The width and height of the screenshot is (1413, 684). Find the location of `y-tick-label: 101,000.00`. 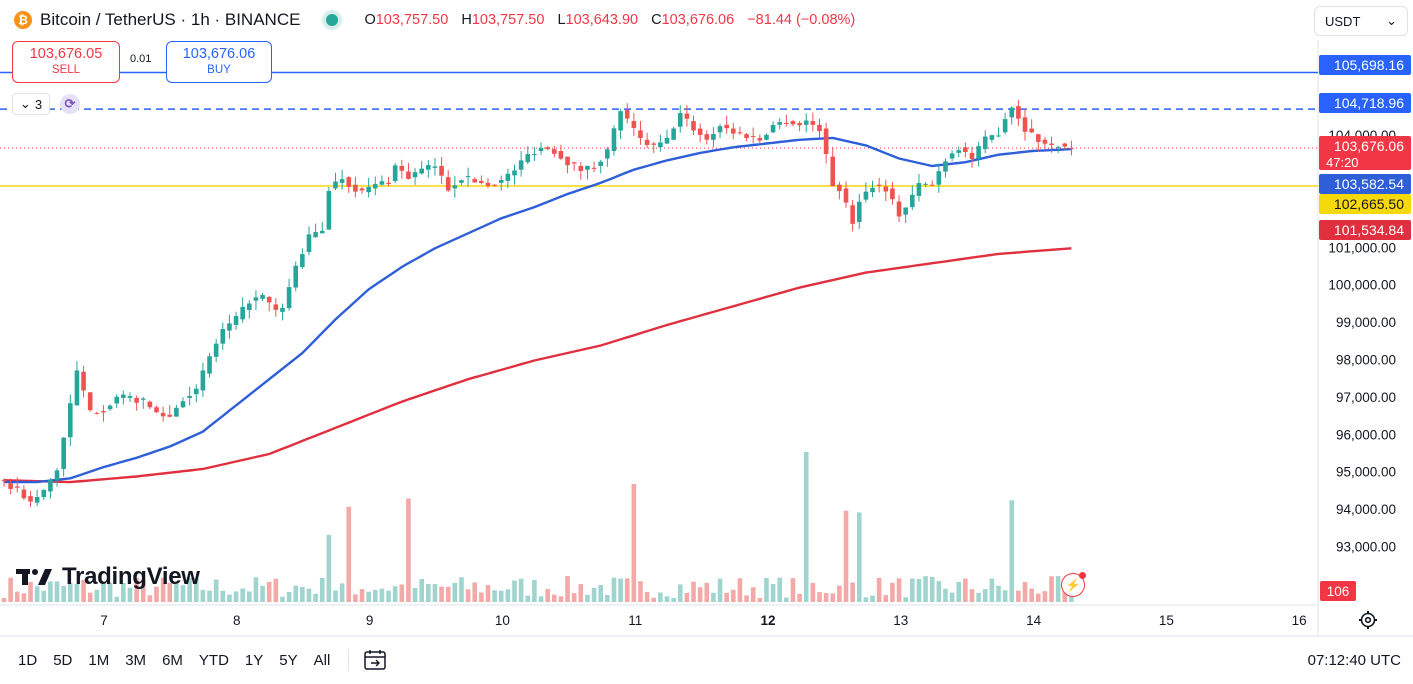

y-tick-label: 101,000.00 is located at coordinates (1362, 247).